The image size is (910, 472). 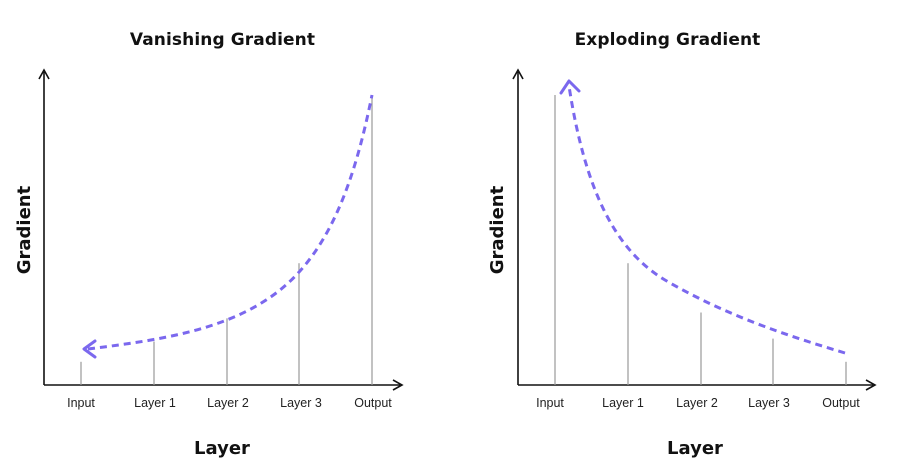 What do you see at coordinates (841, 403) in the screenshot?
I see `exploding-tick-output: Output` at bounding box center [841, 403].